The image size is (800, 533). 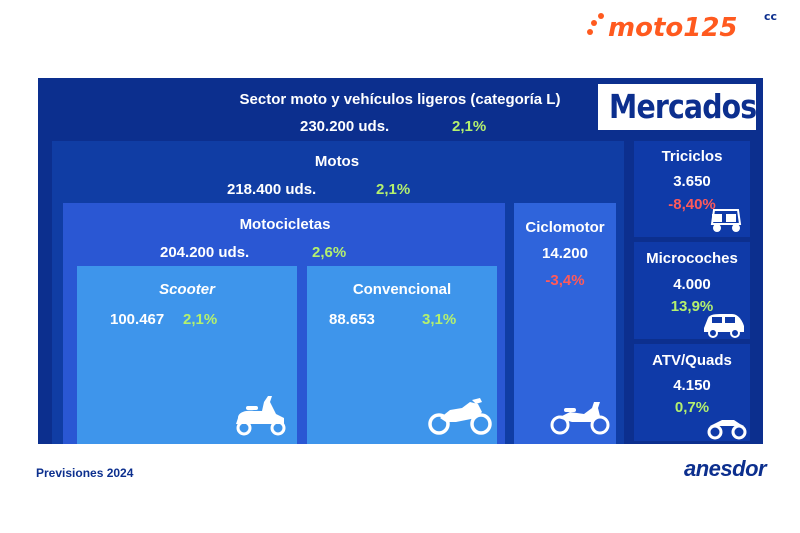 What do you see at coordinates (137, 319) in the screenshot?
I see `scooter-units: 100.467` at bounding box center [137, 319].